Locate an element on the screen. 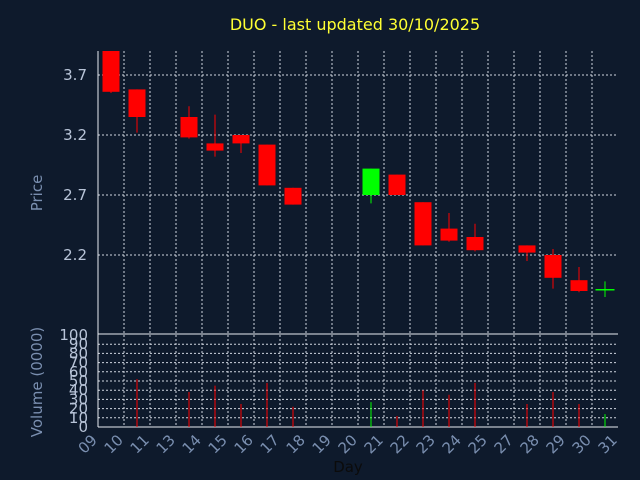  volume-tick-label: 30 is located at coordinates (78, 399).